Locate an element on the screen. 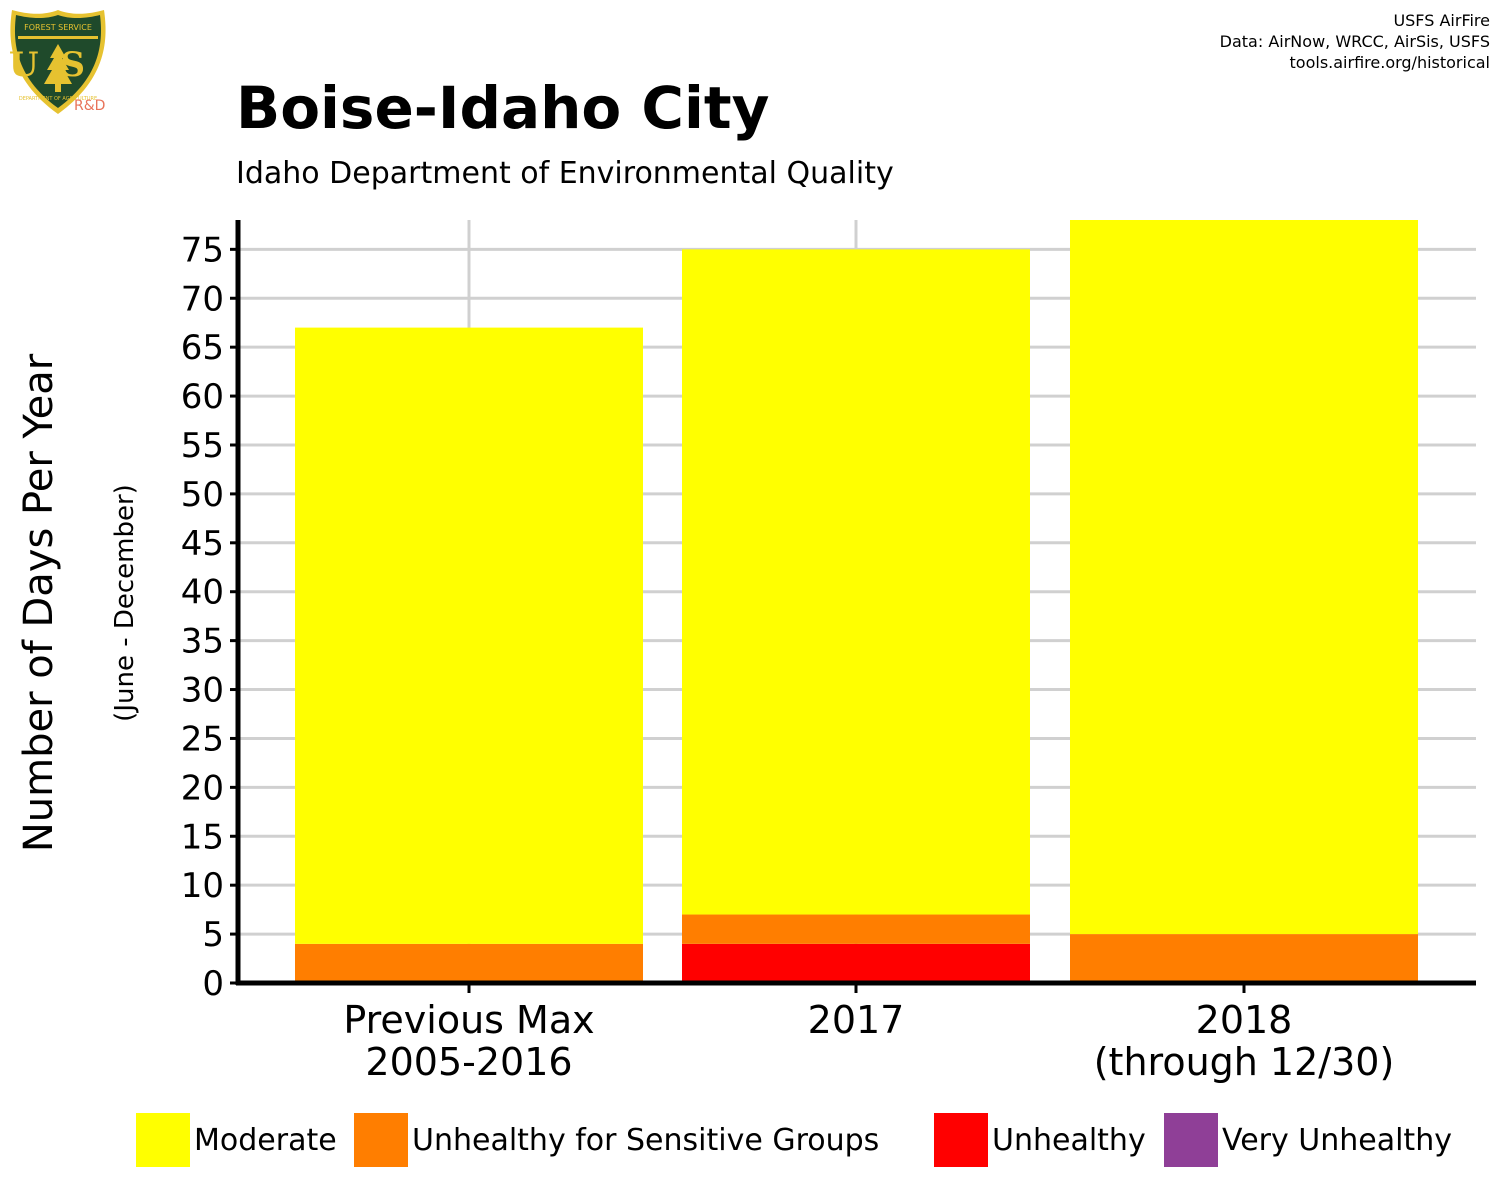  legend-item-very-unhealthy: Very Unhealthy is located at coordinates (1308, 1140).